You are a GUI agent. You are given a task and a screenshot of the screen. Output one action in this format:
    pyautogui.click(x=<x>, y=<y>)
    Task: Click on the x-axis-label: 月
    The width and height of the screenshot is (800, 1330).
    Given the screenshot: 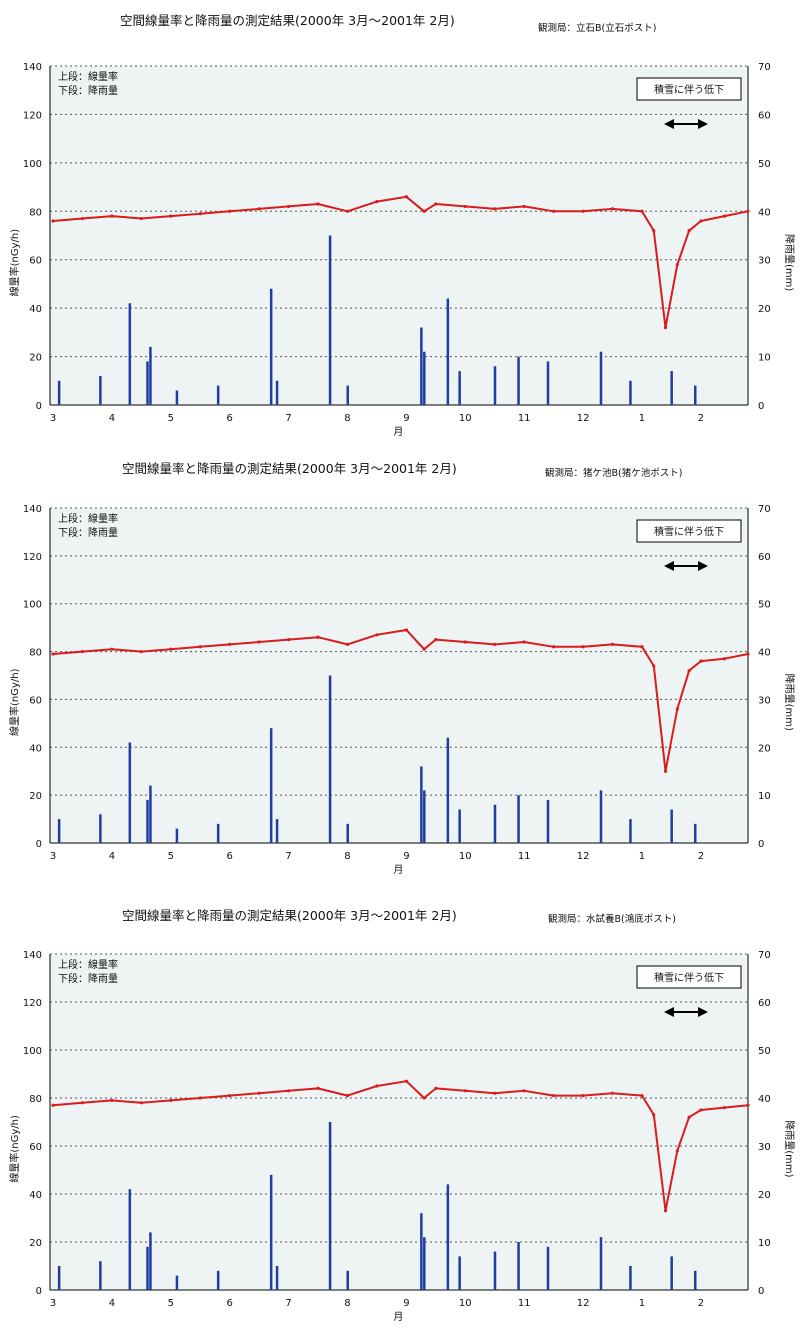 What is the action you would take?
    pyautogui.click(x=398, y=1317)
    